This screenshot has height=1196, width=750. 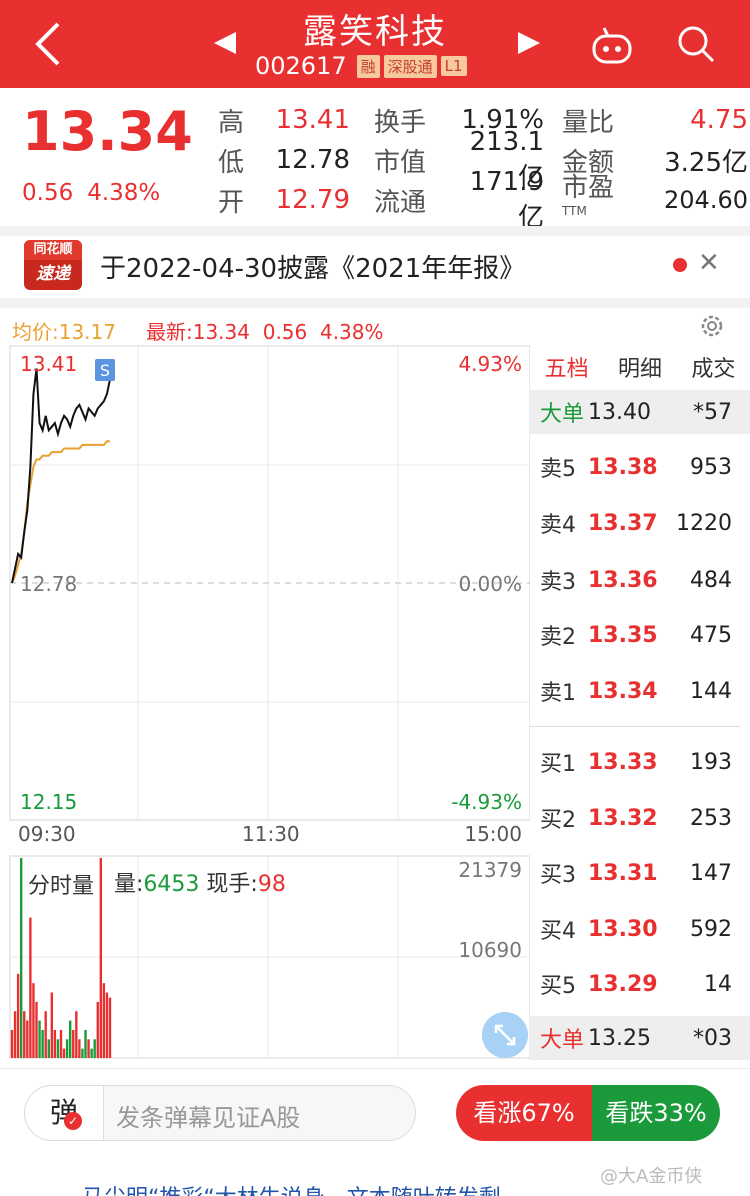 What do you see at coordinates (640, 412) in the screenshot?
I see `big-order-top: 大单 13.40 *57` at bounding box center [640, 412].